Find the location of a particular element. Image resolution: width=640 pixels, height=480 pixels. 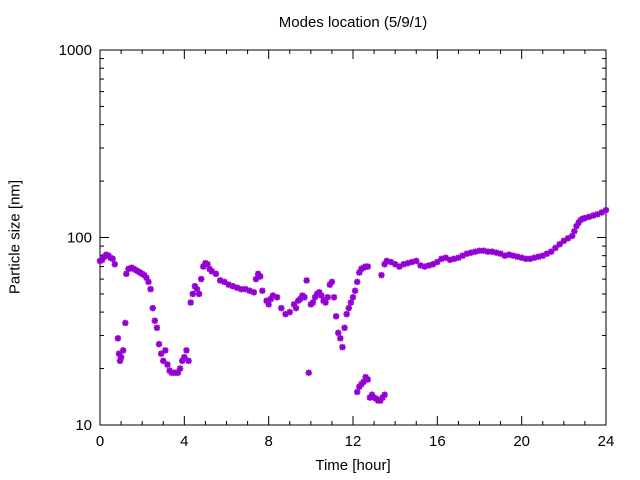

chart-title: Modes location (5/9/1) is located at coordinates (353, 22).